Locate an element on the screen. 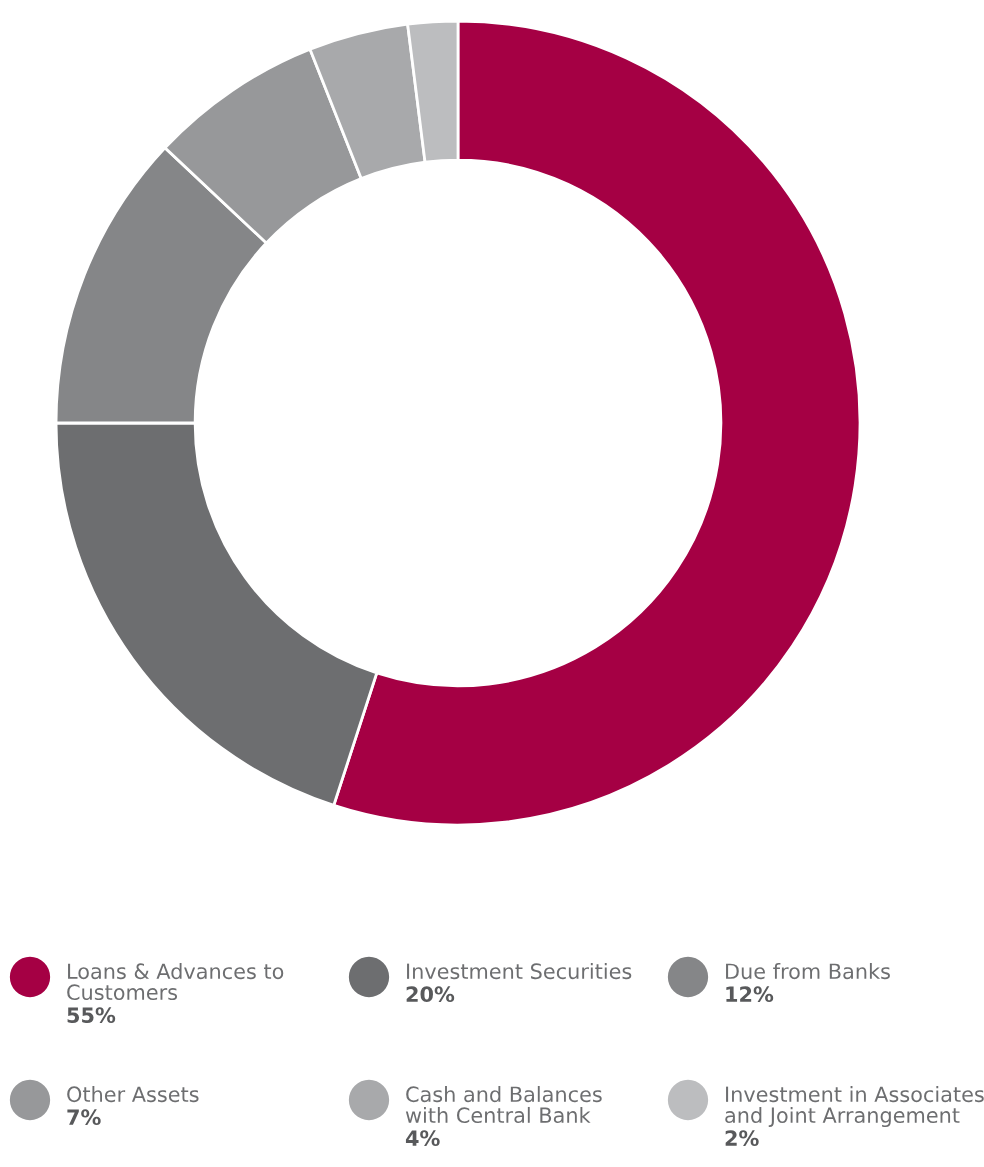  legend-label: Investment Securities is located at coordinates (519, 971).